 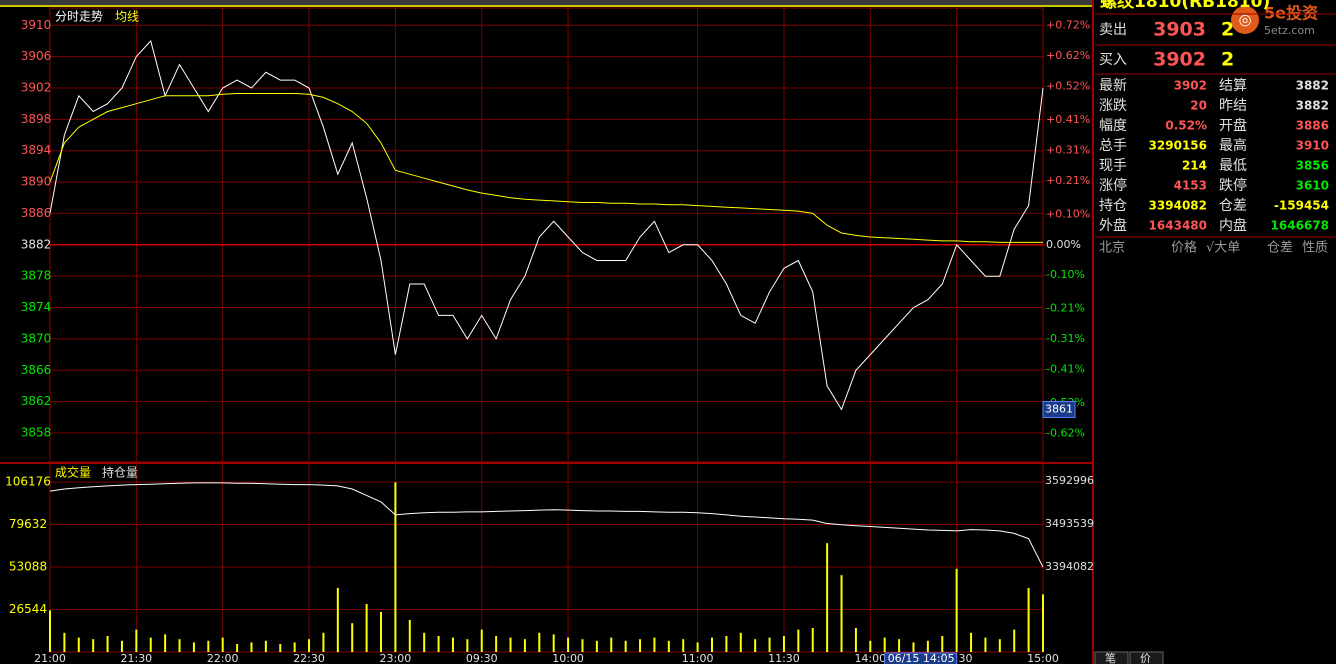 I want to click on x-cursor-label: 06/15 14:05, so click(x=921, y=658).